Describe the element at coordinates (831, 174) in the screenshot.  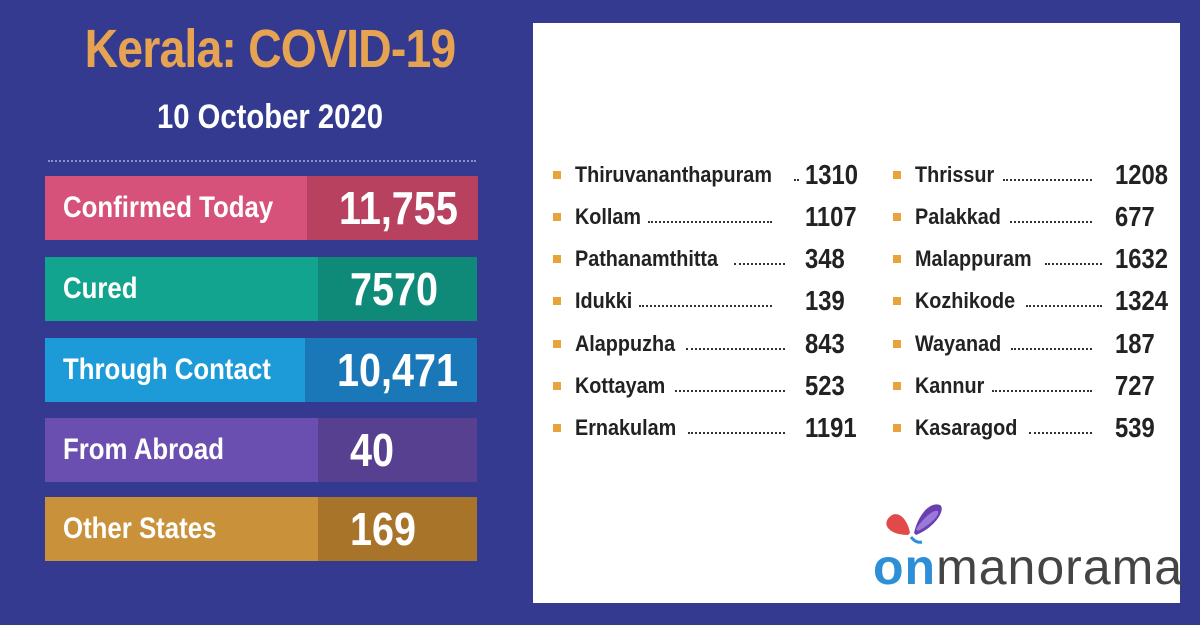
I see `district-count: 1310` at that location.